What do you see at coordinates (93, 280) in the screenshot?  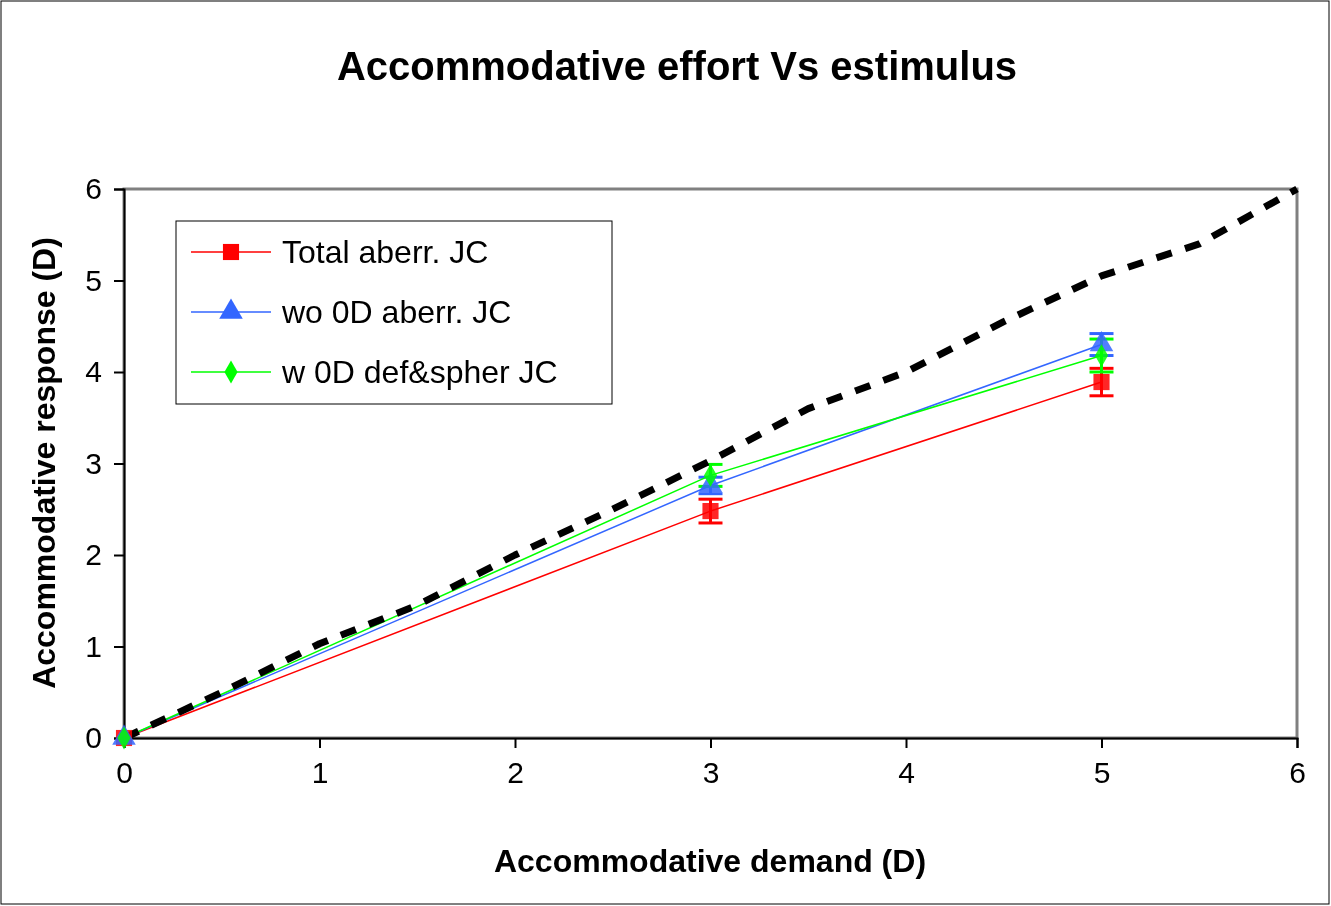 I see `y-tick-label: 5` at bounding box center [93, 280].